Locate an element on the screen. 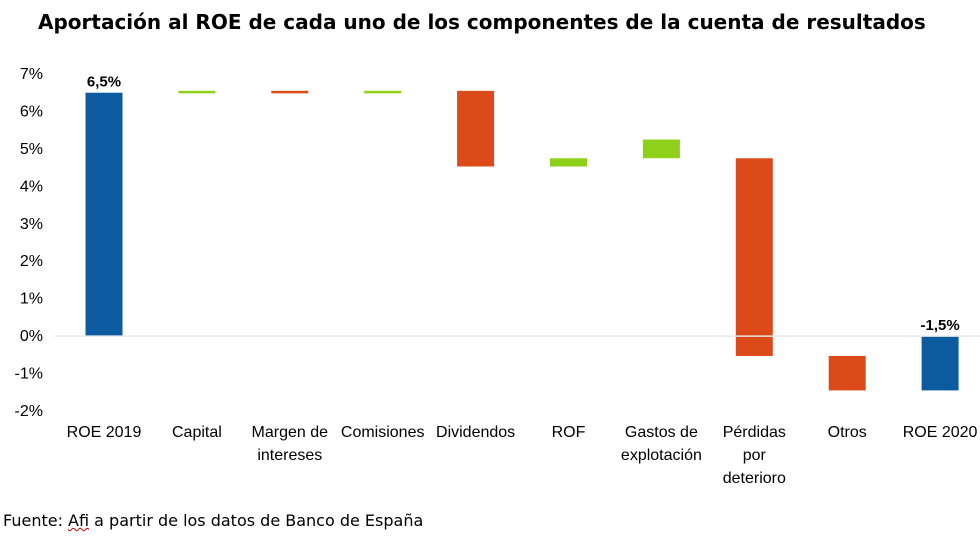 This screenshot has width=980, height=553. y-tick-label: 2% is located at coordinates (31, 261).